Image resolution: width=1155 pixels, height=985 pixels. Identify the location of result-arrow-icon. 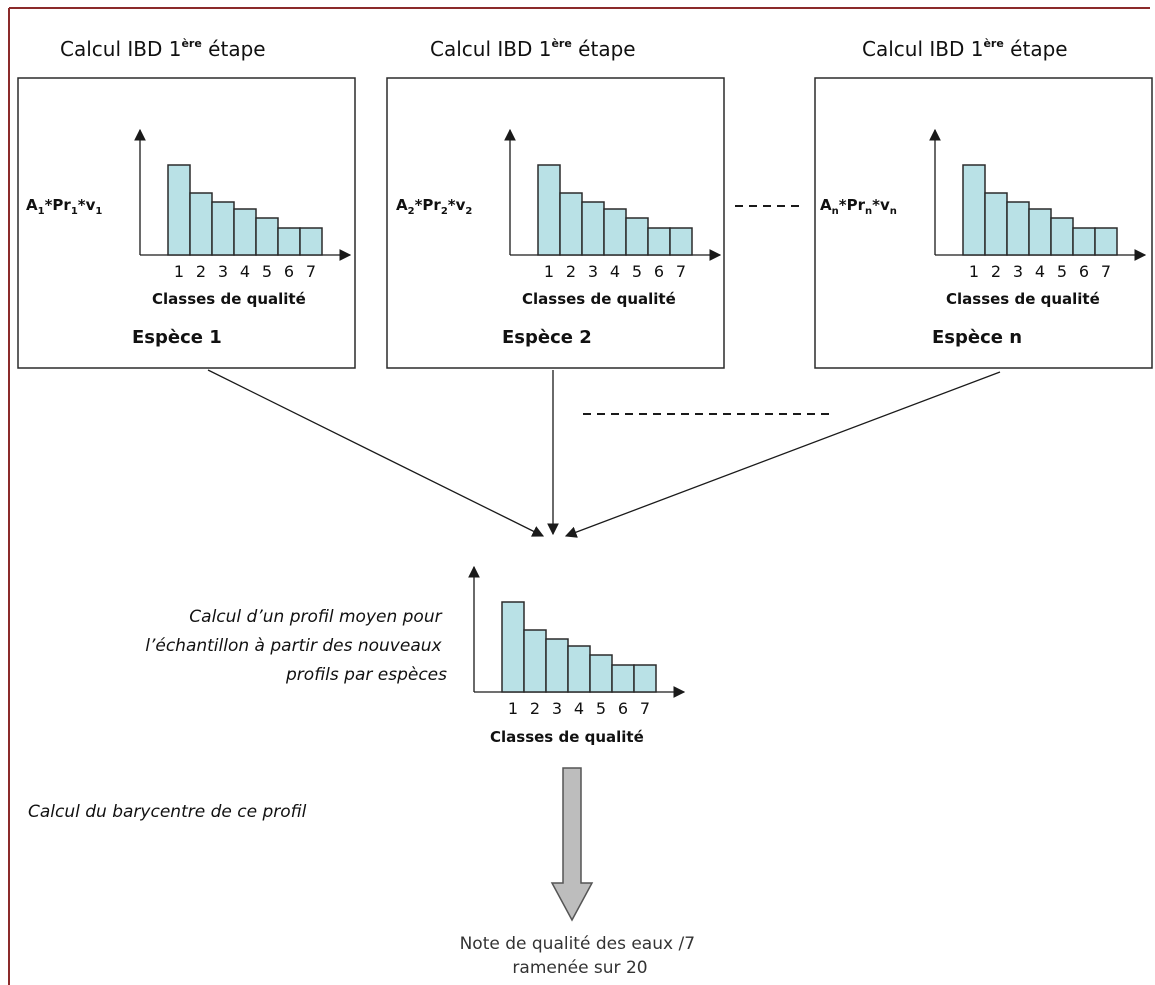
(572, 844).